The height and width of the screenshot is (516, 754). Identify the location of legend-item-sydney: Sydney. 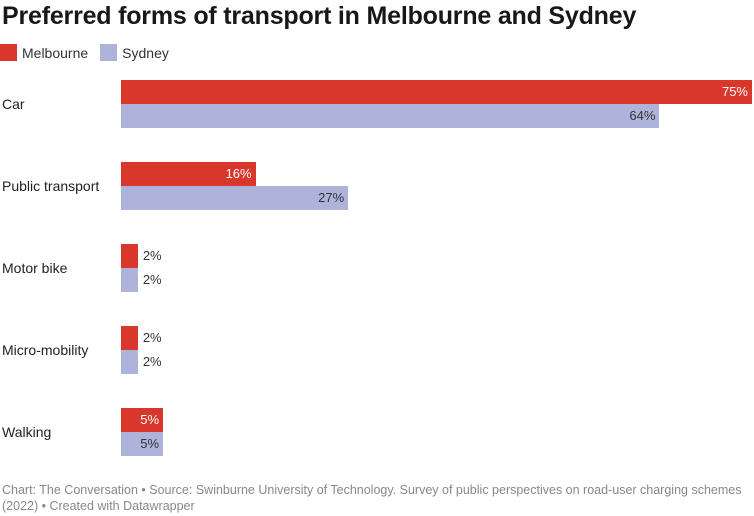
(134, 52).